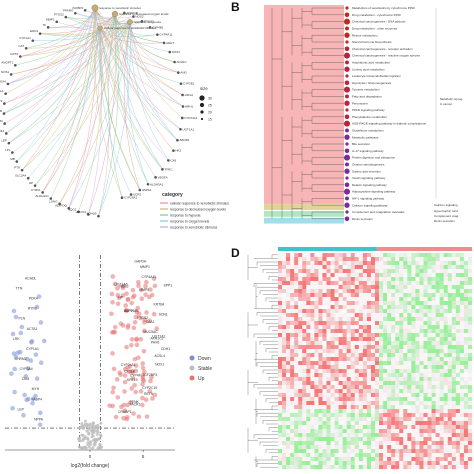 The image size is (474, 474). Describe the element at coordinates (178, 151) in the screenshot. I see `gene-label: HK2` at that location.